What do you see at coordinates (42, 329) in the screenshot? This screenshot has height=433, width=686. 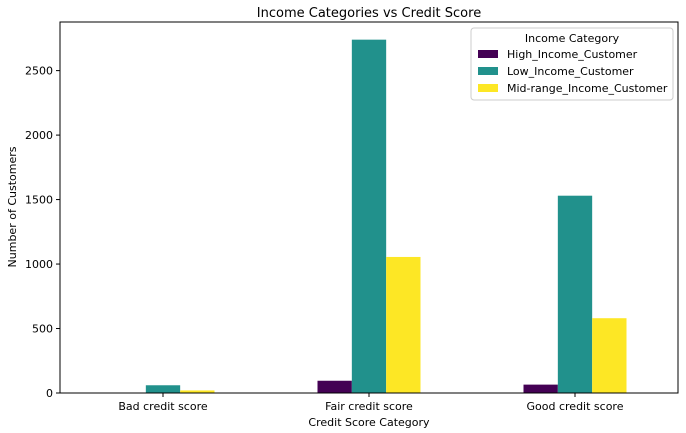 I see `y-tick-label: 500` at bounding box center [42, 329].